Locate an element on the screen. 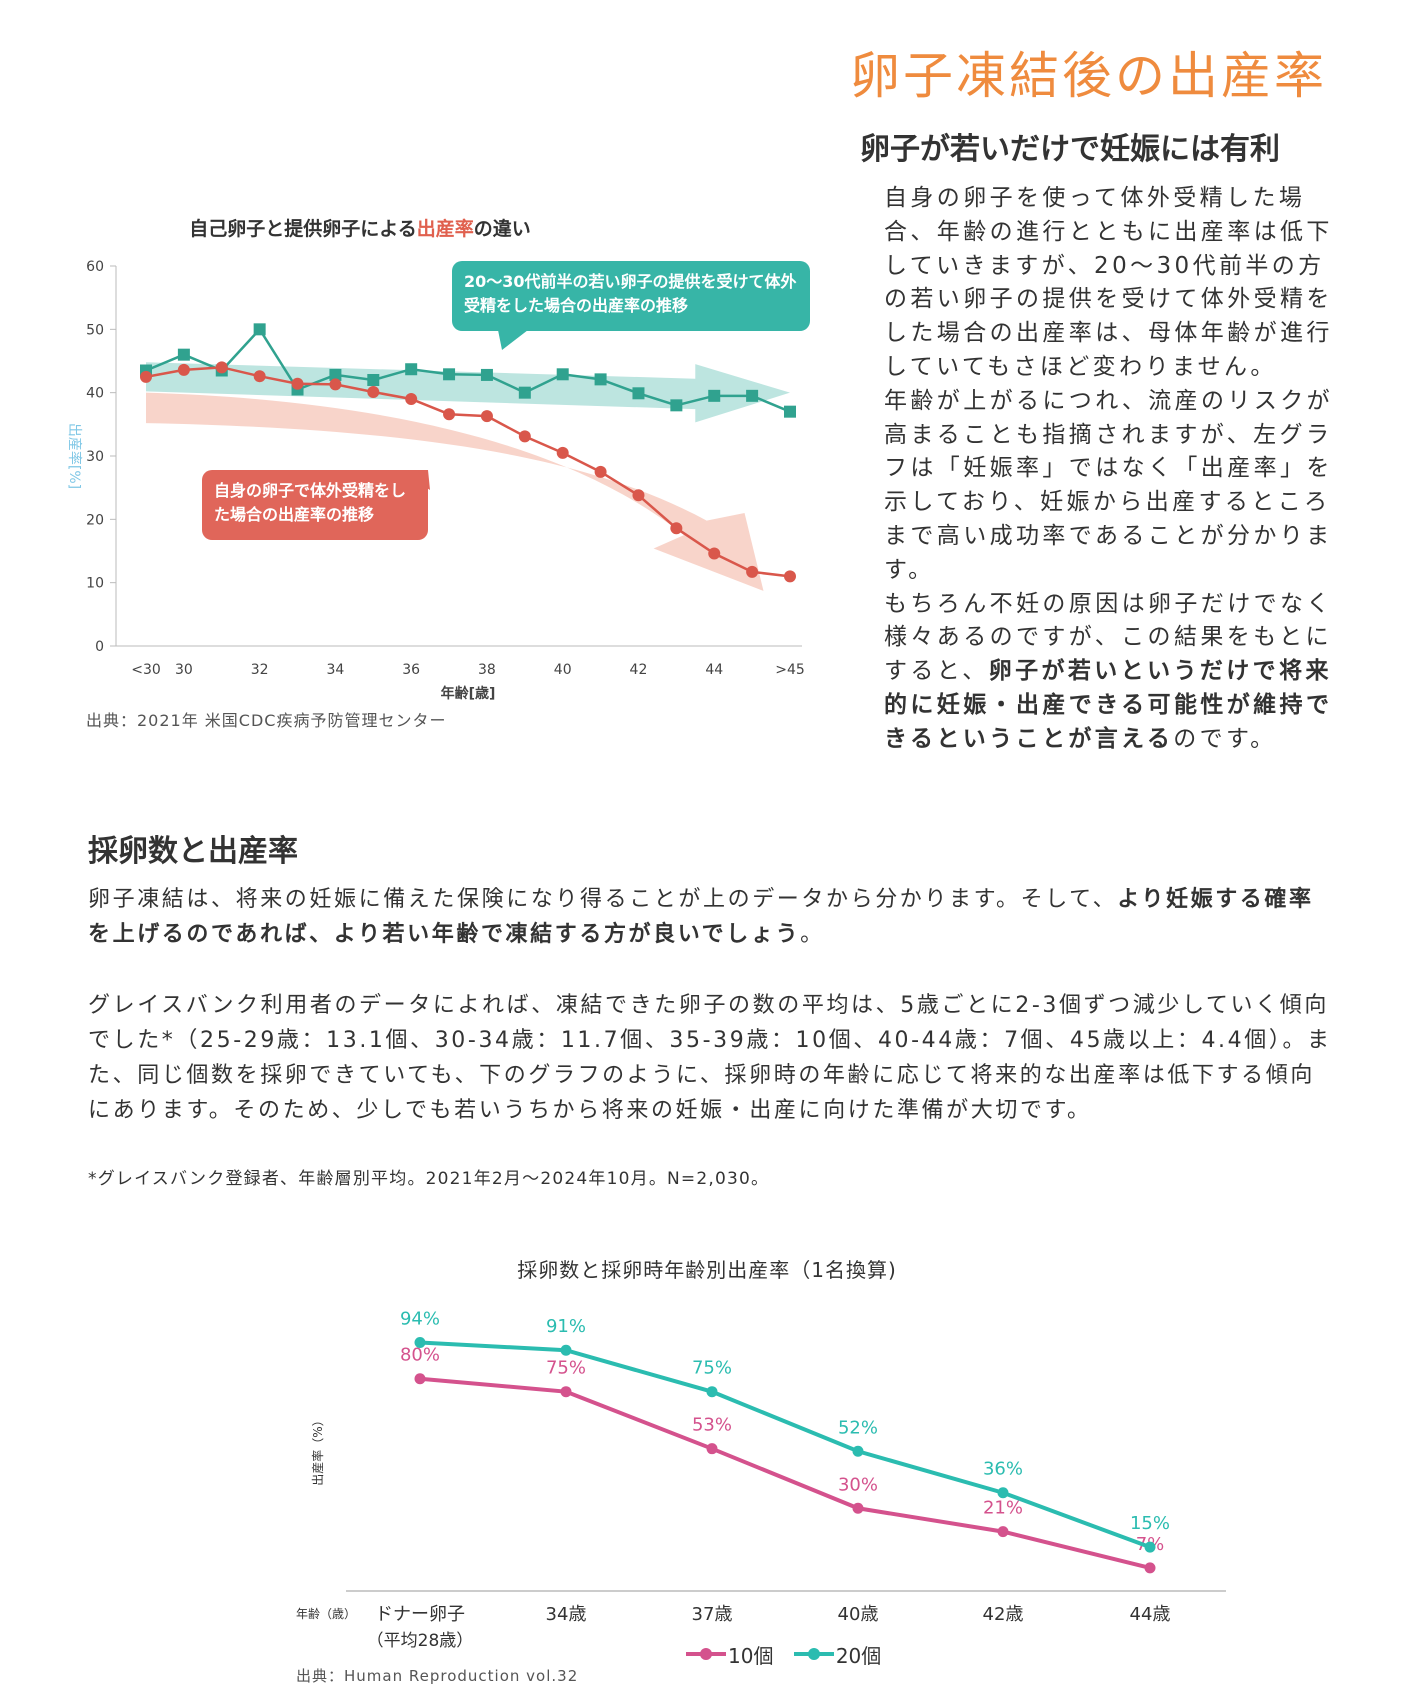 The width and height of the screenshot is (1414, 1702). legend-label: 20個 is located at coordinates (858, 1655).